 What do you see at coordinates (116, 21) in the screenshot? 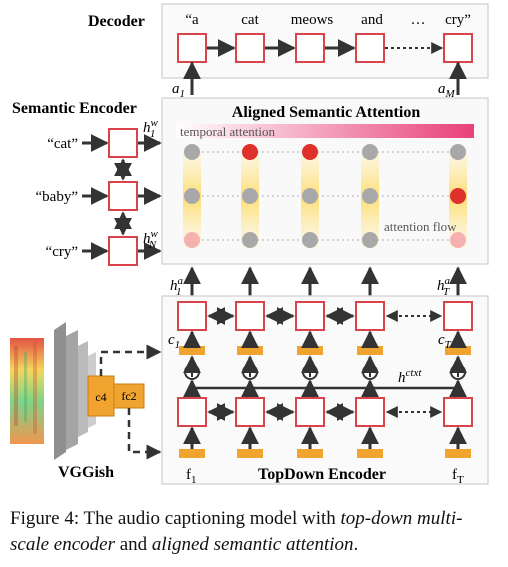
I see `decoder-title: Decoder` at bounding box center [116, 21].